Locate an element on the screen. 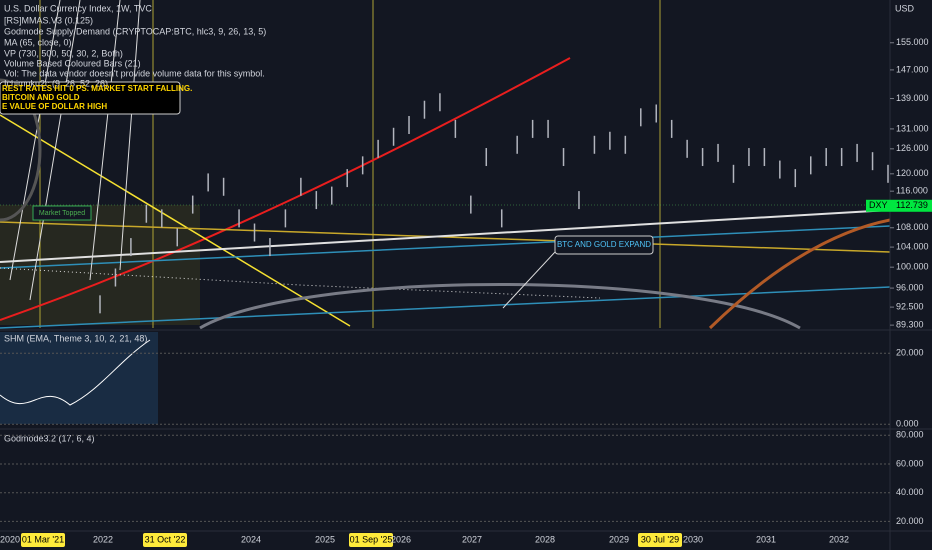 The image size is (932, 550). y-tick-label: 0.000 is located at coordinates (907, 424).